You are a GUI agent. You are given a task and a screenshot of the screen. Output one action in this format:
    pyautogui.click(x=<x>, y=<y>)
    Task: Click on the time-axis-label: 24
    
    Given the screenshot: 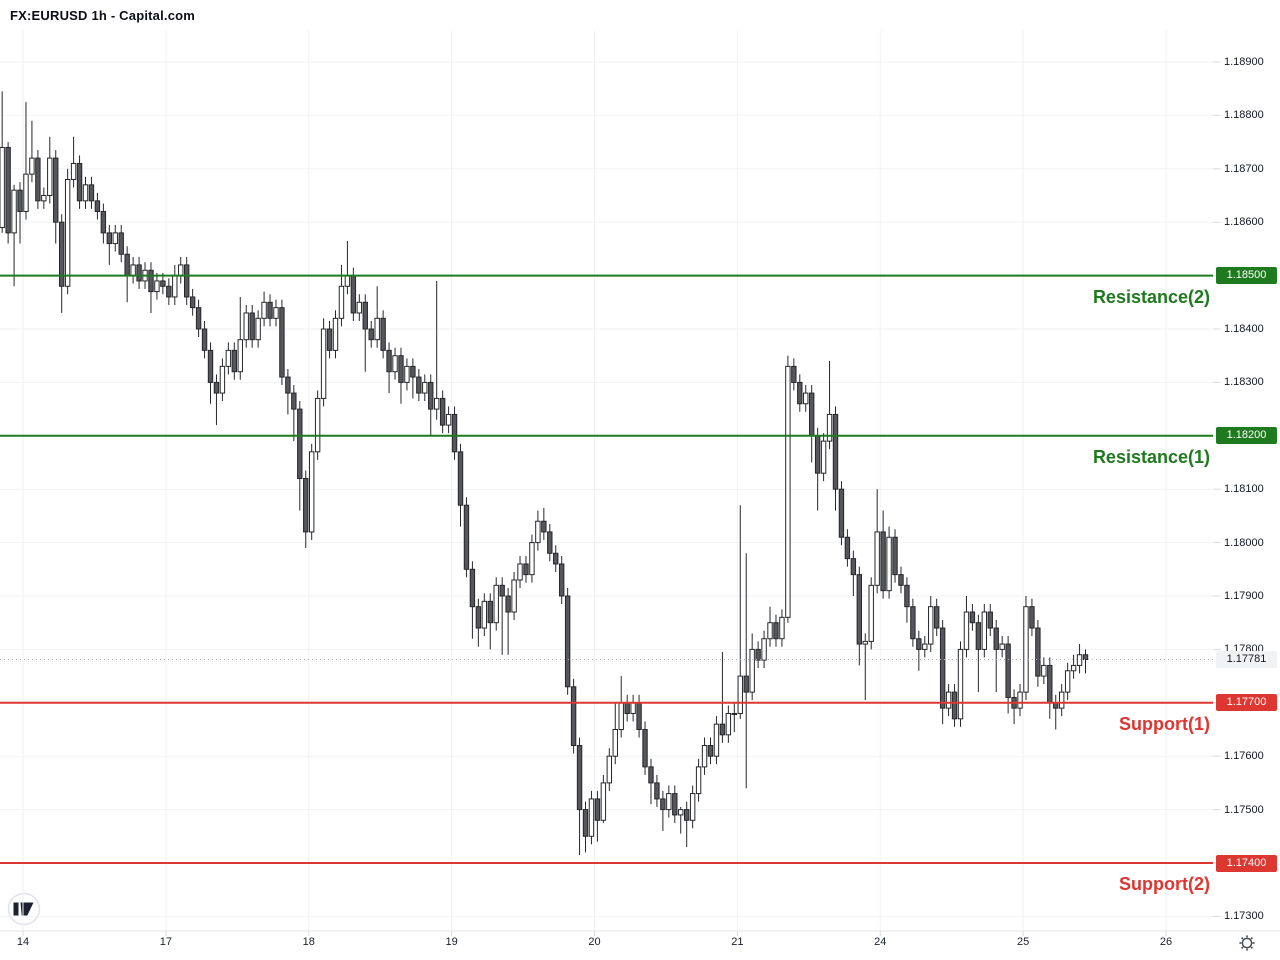 What is the action you would take?
    pyautogui.click(x=880, y=942)
    